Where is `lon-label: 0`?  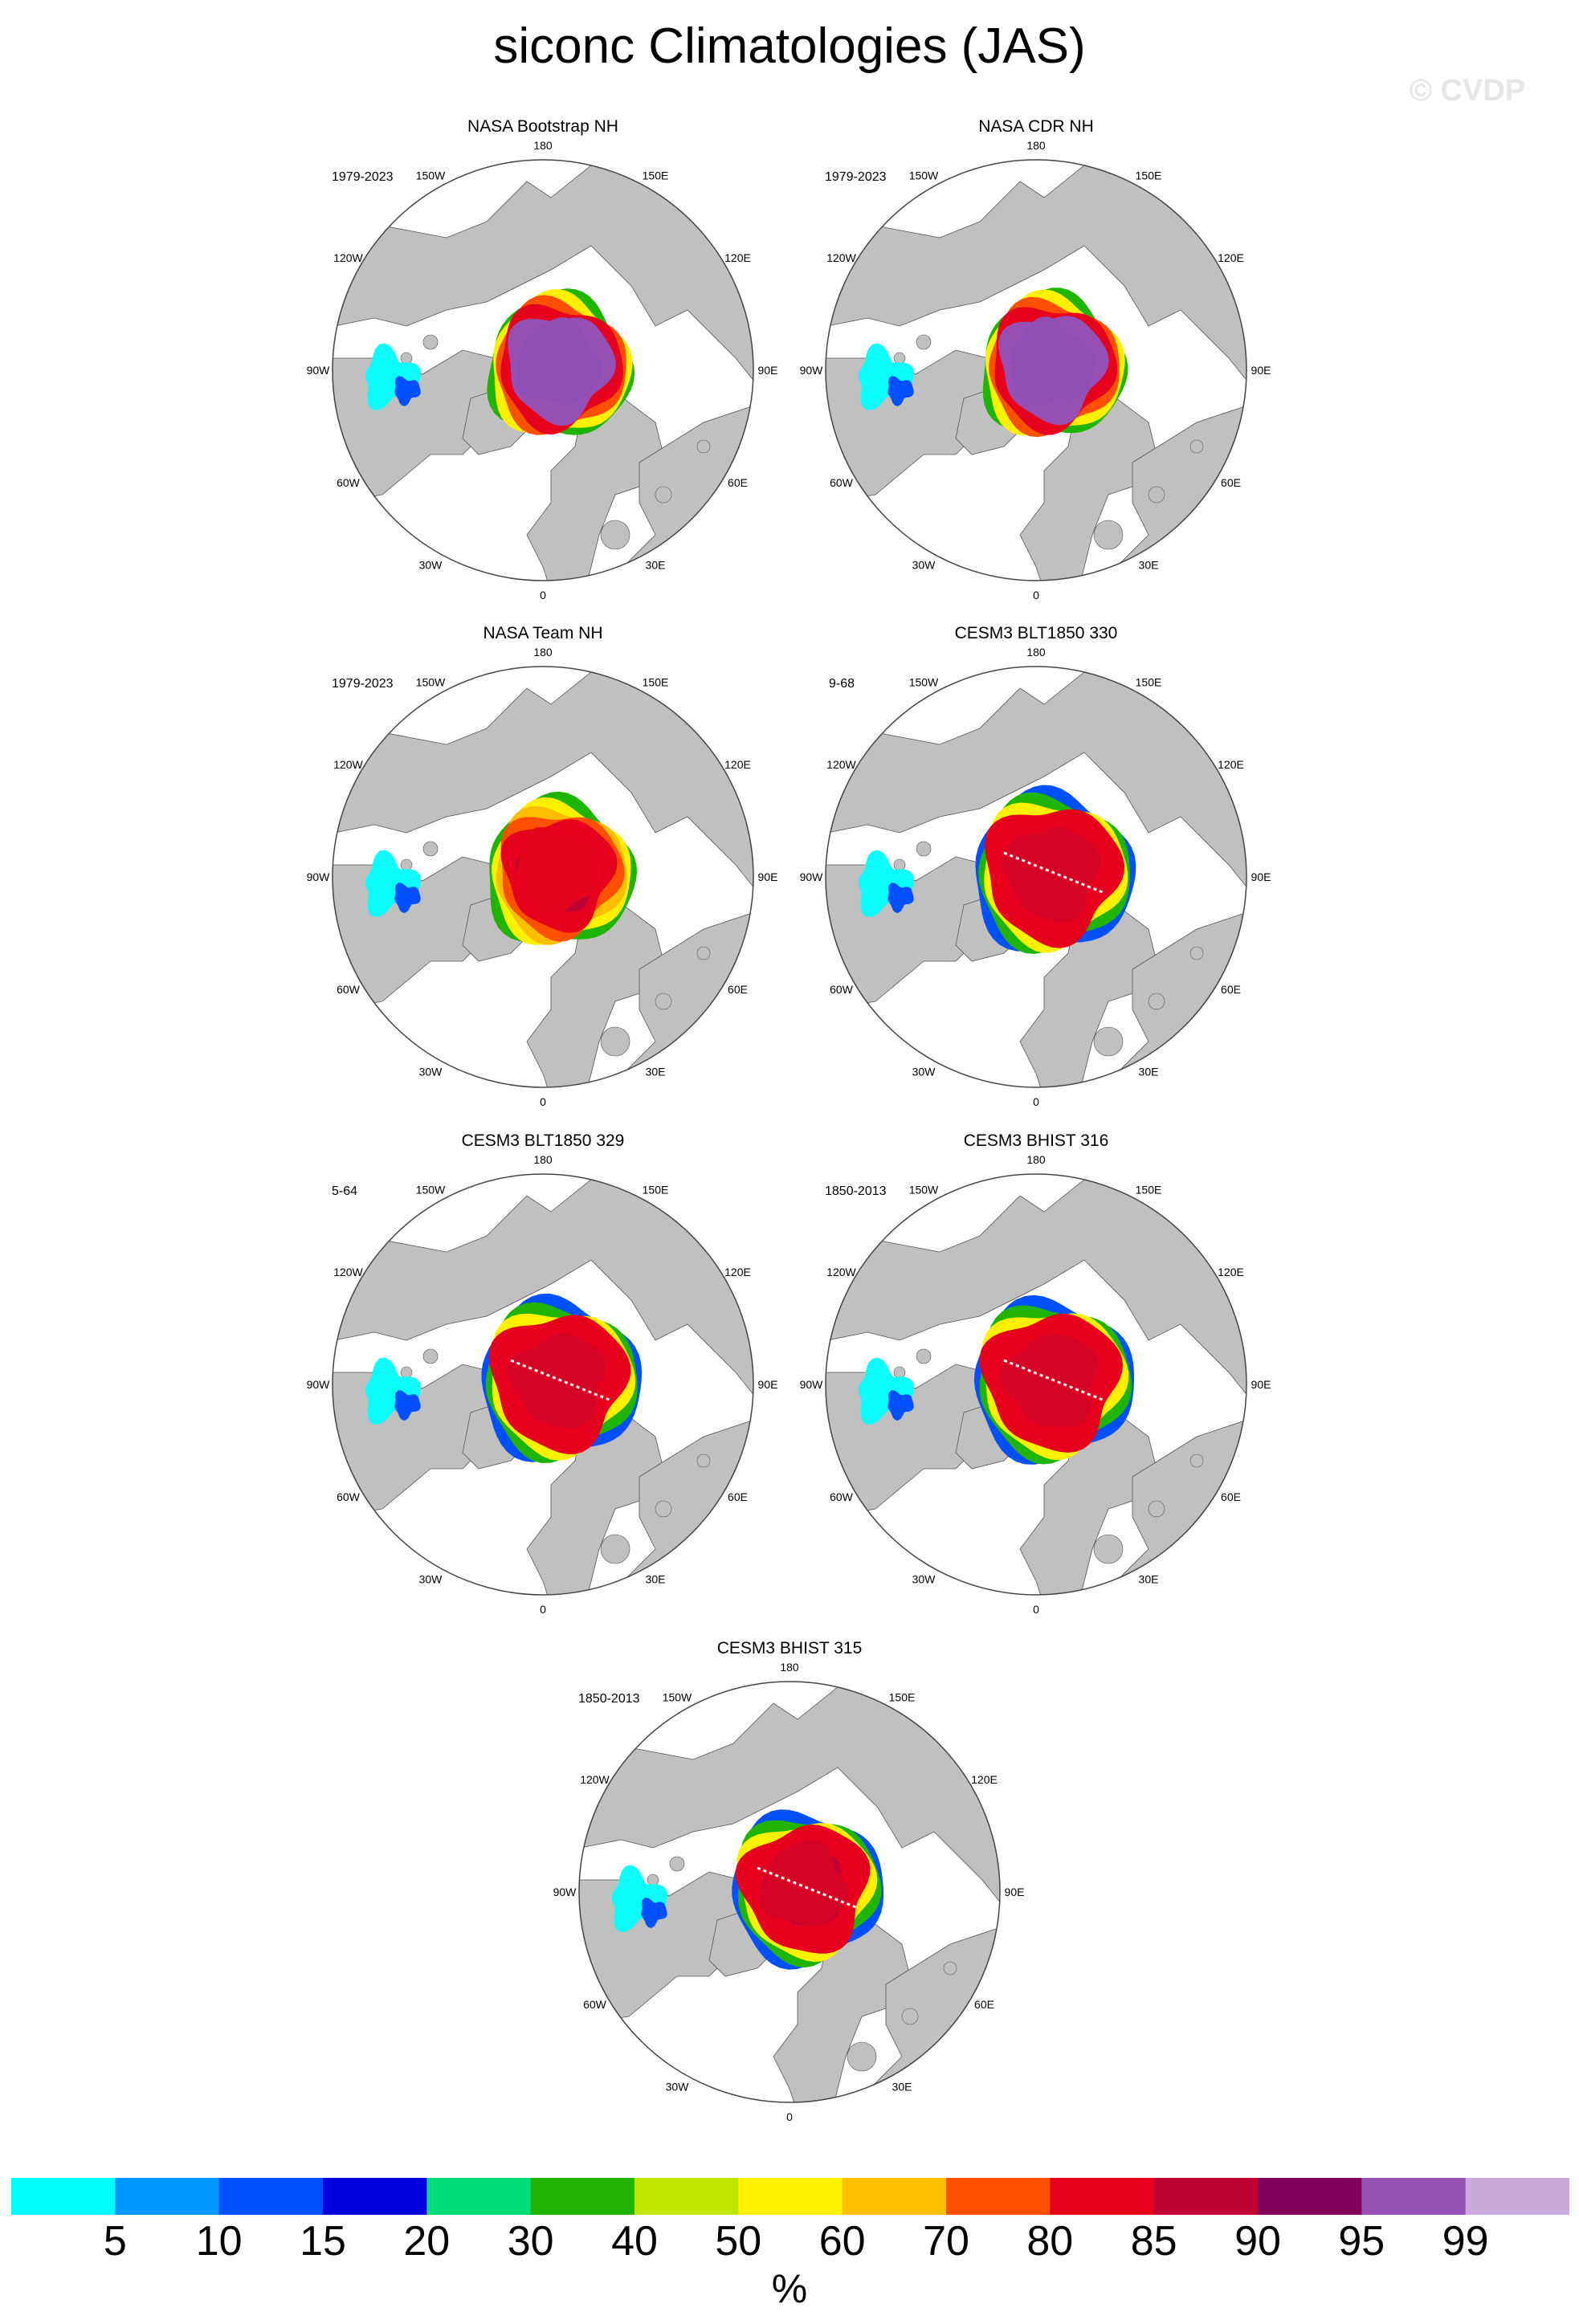
lon-label: 0 is located at coordinates (1036, 1610).